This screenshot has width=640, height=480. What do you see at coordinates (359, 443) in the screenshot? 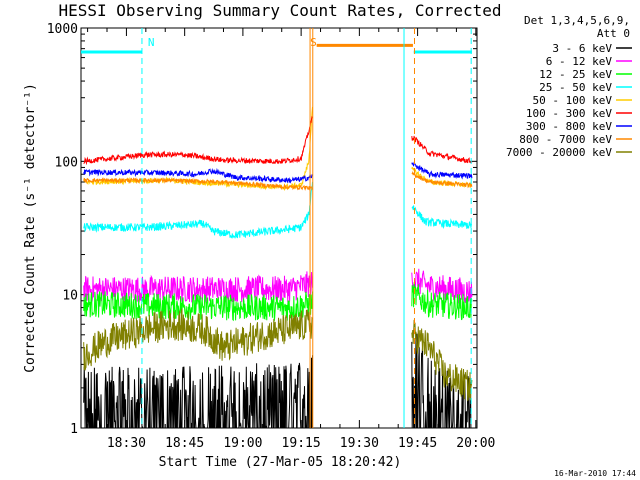
I see `x-tick-label: 19:30` at bounding box center [359, 443].